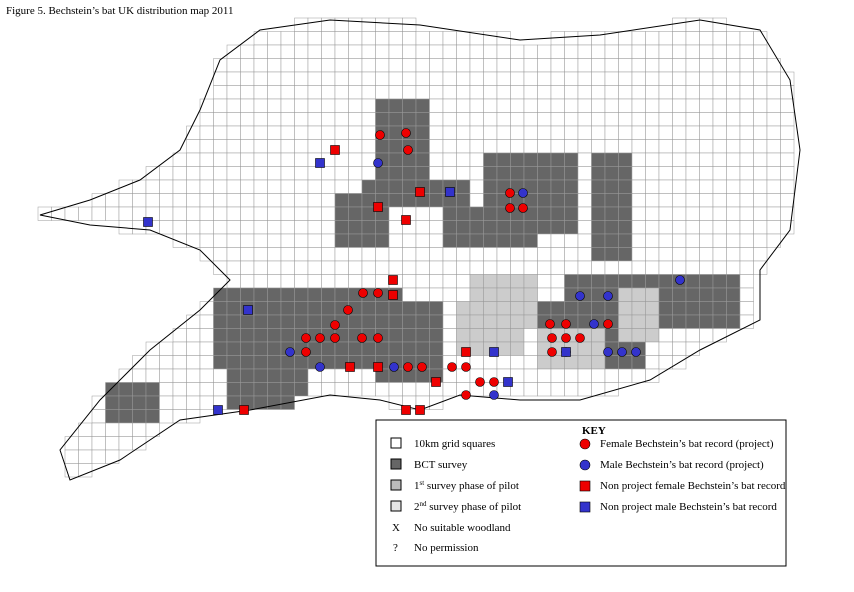 Image resolution: width=854 pixels, height=592 pixels. What do you see at coordinates (441, 465) in the screenshot?
I see `key-label: BCT survey` at bounding box center [441, 465].